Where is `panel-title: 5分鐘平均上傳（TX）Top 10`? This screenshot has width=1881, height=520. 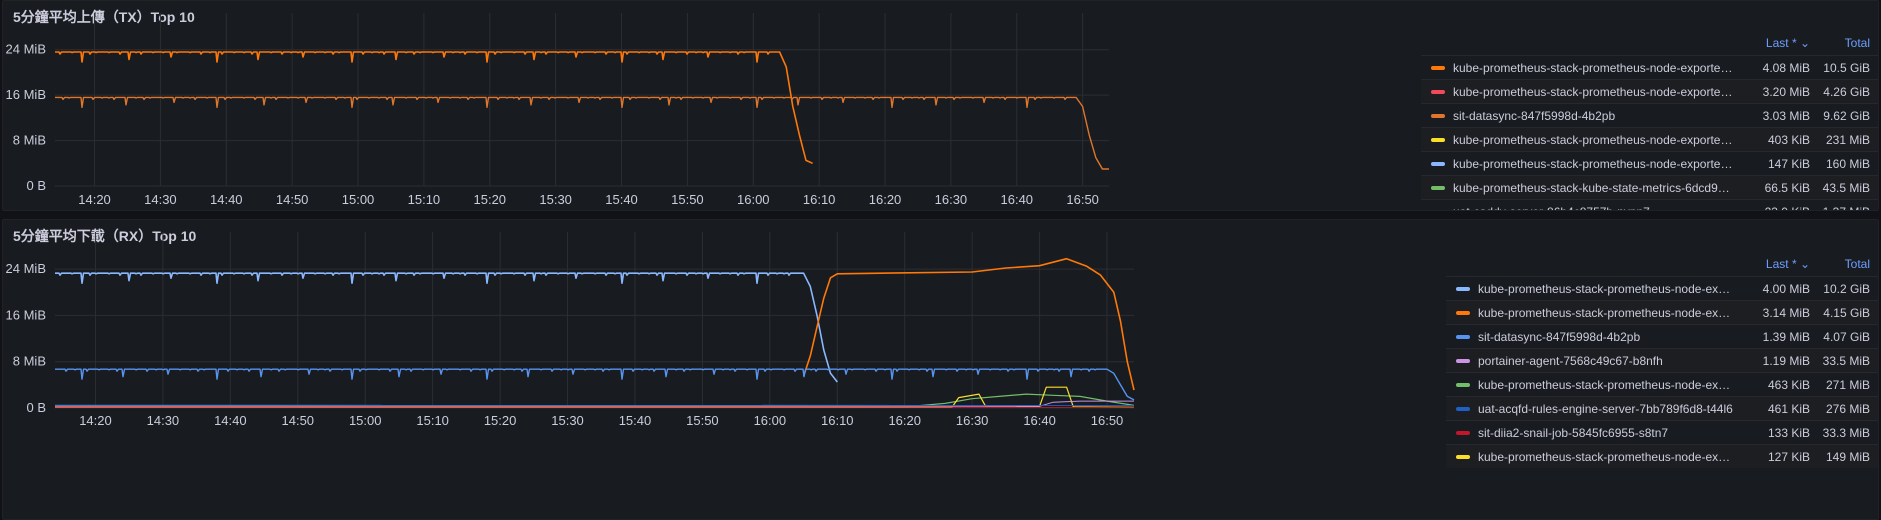
panel-title: 5分鐘平均上傳（TX）Top 10 is located at coordinates (104, 17).